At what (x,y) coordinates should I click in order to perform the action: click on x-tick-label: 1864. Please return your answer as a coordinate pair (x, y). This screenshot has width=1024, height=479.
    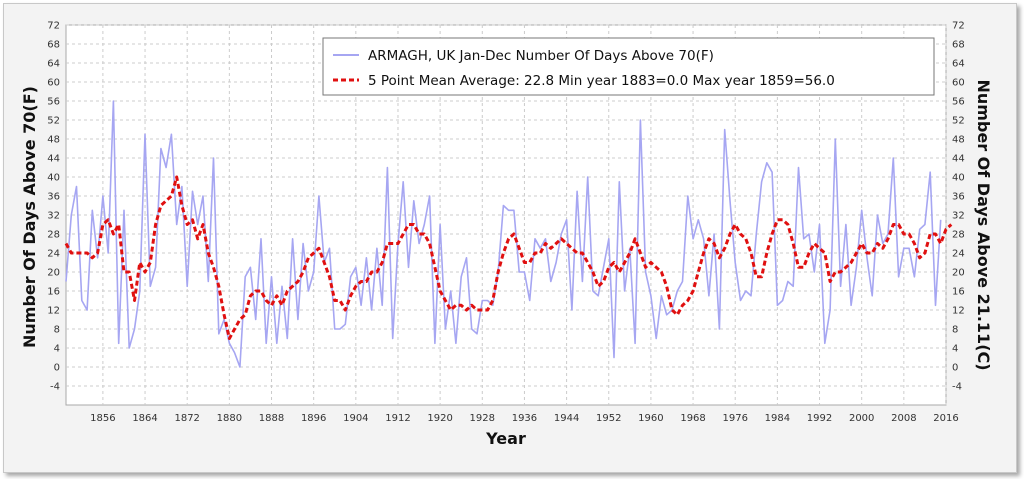
    Looking at the image, I should click on (144, 418).